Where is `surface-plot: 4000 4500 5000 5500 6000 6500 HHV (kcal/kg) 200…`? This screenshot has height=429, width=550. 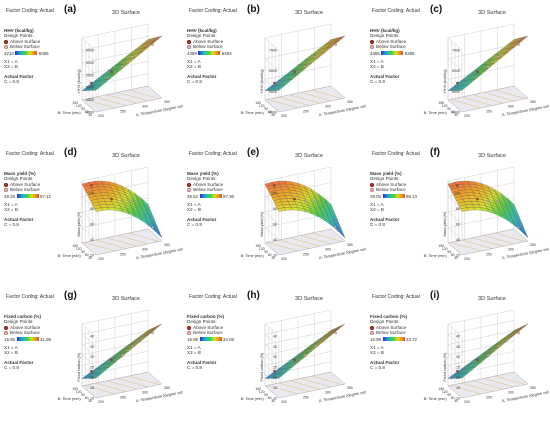 surface-plot: 4000 4500 5000 5500 6000 6500 HHV (kcal/kg) 200… is located at coordinates (120, 70).